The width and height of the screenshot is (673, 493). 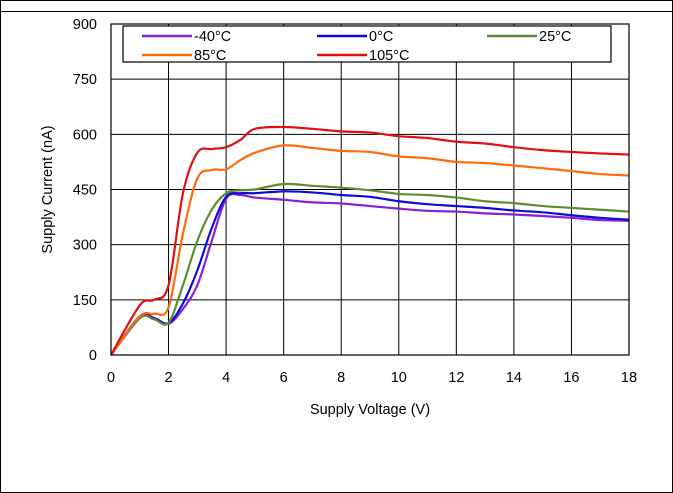 What do you see at coordinates (85, 25) in the screenshot?
I see `y-tick-label: 900` at bounding box center [85, 25].